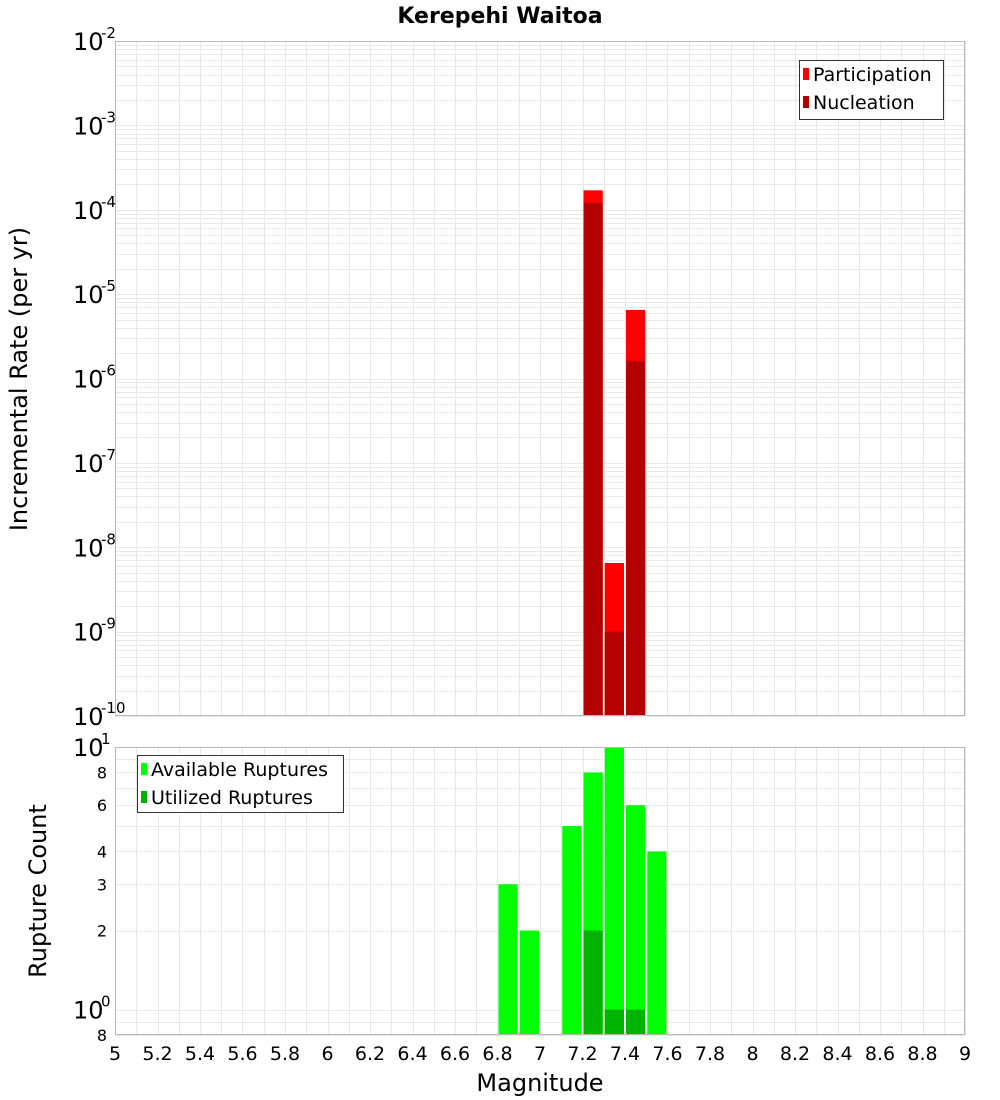 Image resolution: width=1000 pixels, height=1100 pixels. I want to click on top-panel-y-tick-exponent: -7, so click(108, 455).